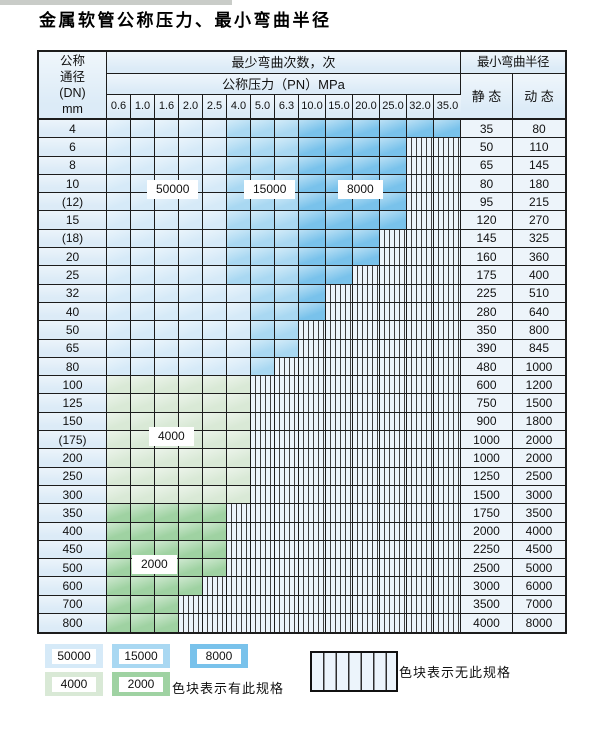 Image resolution: width=600 pixels, height=743 pixels. I want to click on dynamic-radius-value: 3500, so click(539, 513).